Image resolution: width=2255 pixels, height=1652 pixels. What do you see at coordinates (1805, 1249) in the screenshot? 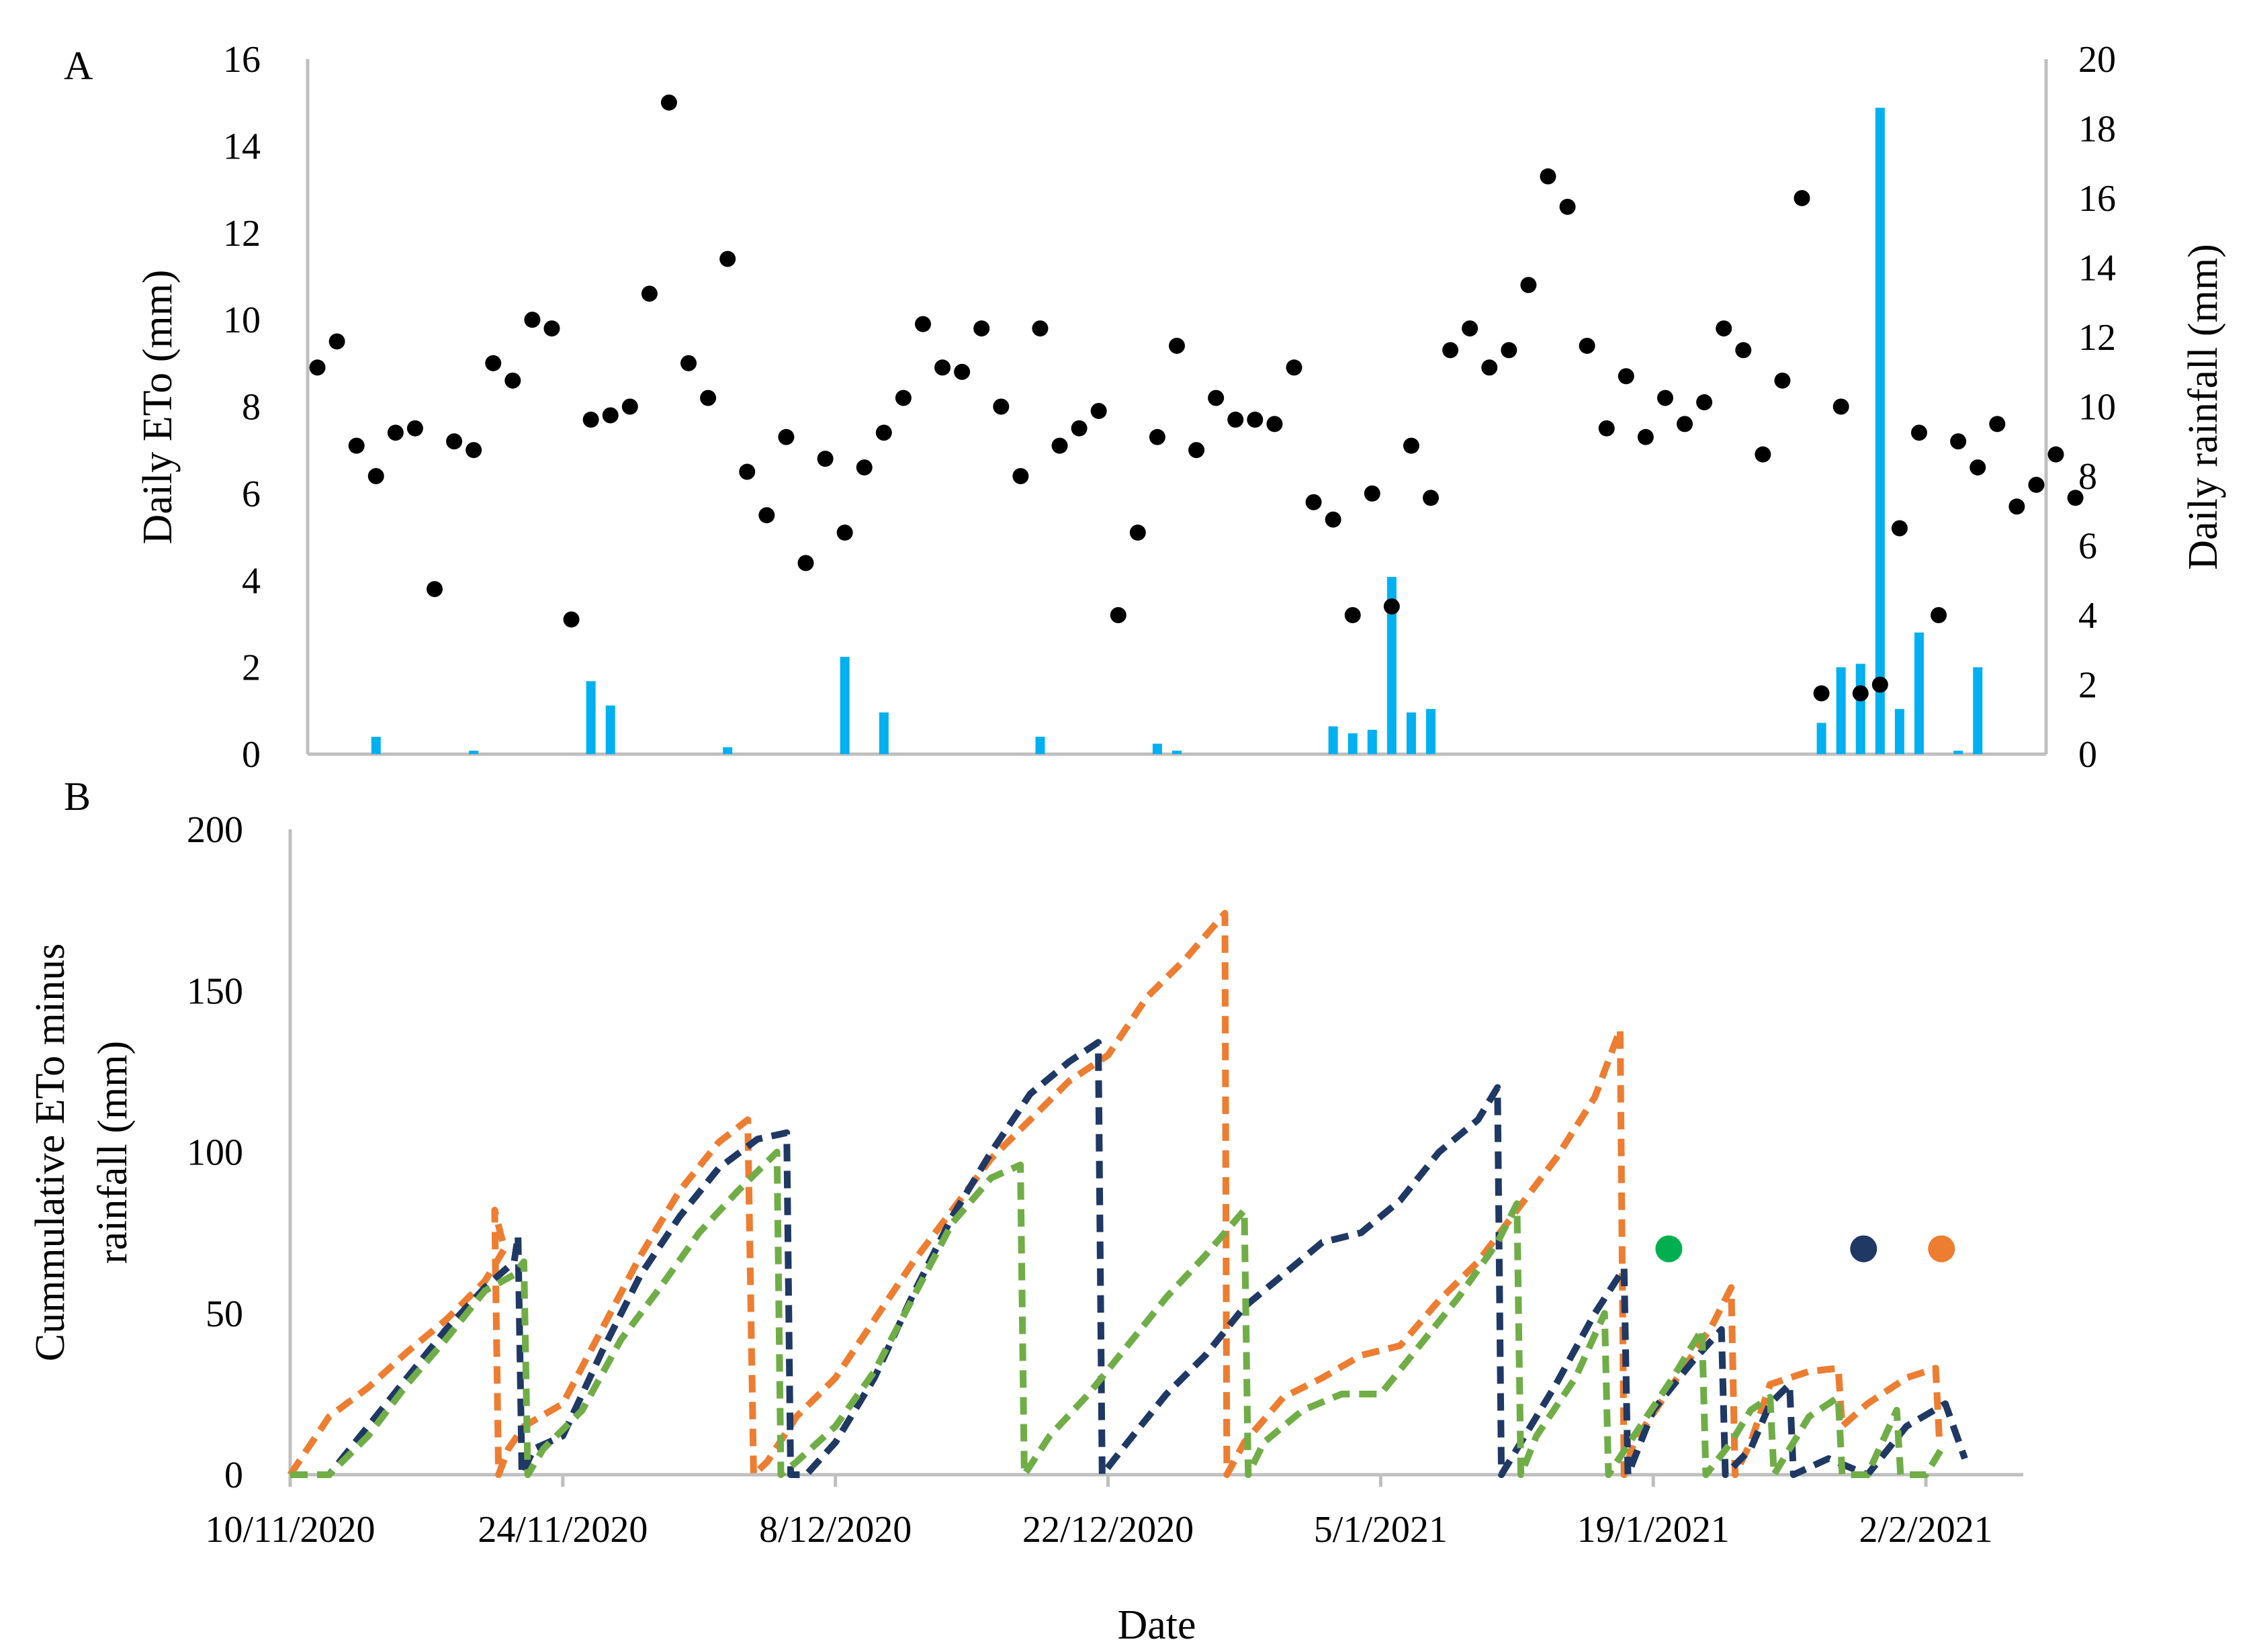
I see `legend-markers` at bounding box center [1805, 1249].